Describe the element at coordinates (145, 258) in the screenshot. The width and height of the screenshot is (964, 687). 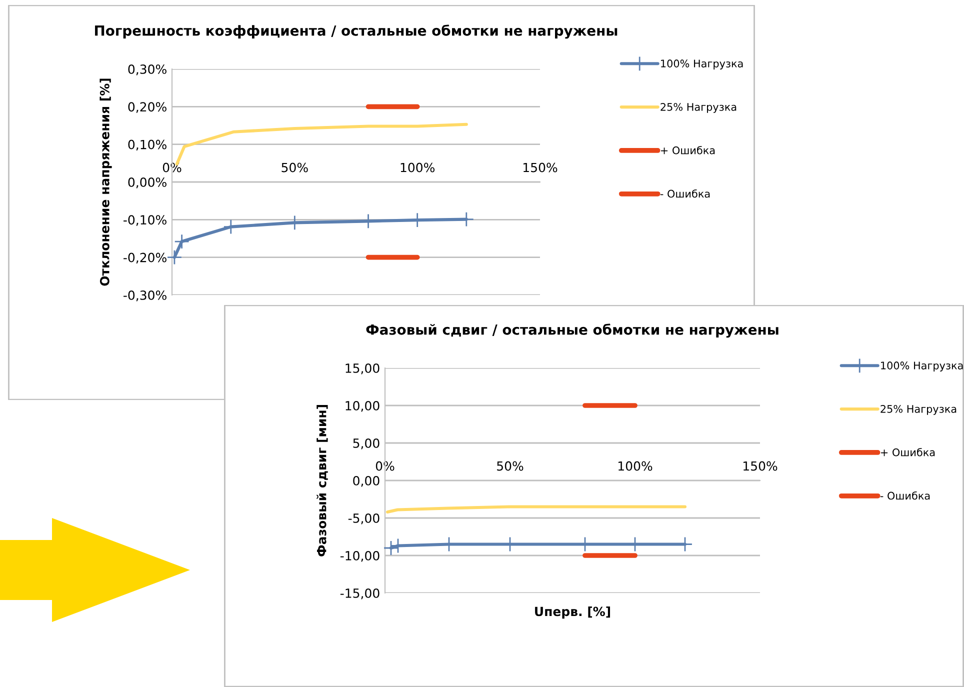
I see `y-tick-label: -0,20%` at that location.